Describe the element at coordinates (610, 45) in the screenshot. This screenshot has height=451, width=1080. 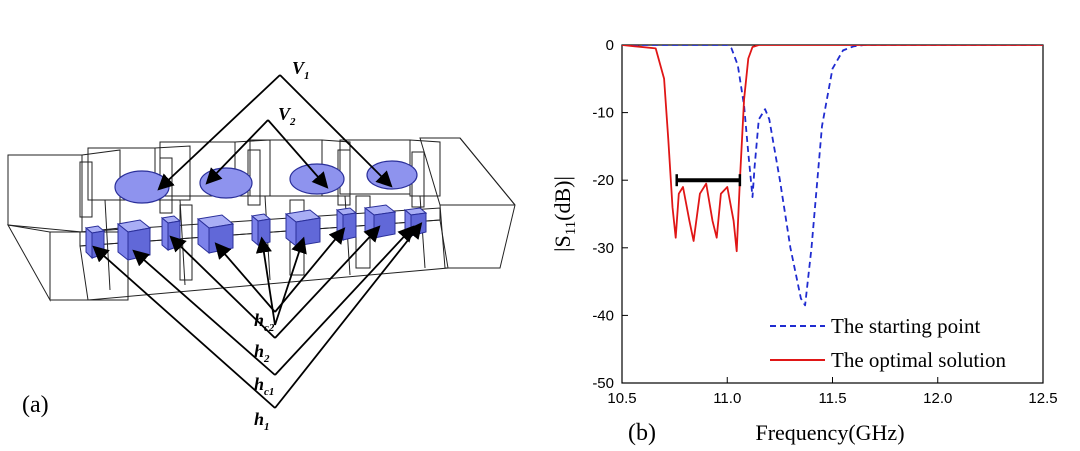
I see `y-tick-label: 0` at that location.